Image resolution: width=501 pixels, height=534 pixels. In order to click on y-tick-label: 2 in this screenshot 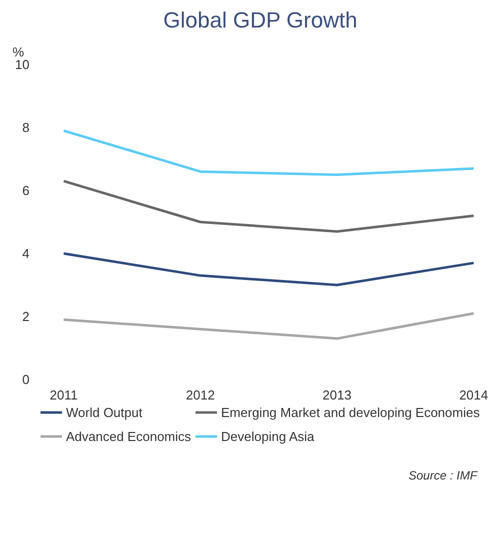, I will do `click(26, 316)`.